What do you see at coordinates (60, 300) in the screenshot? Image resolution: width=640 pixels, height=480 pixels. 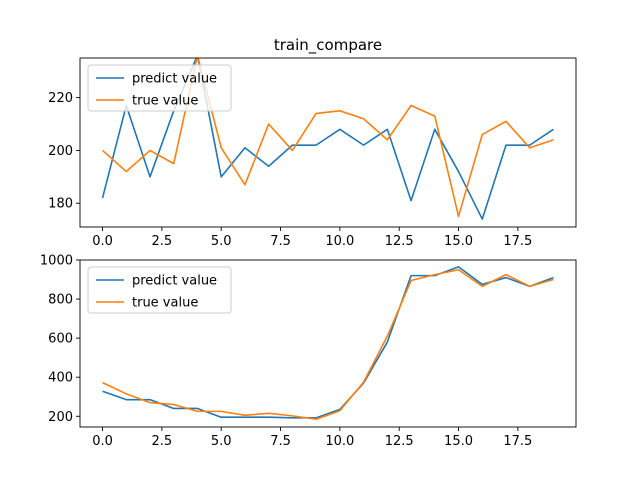 I see `y-tick-label: 800` at bounding box center [60, 300].